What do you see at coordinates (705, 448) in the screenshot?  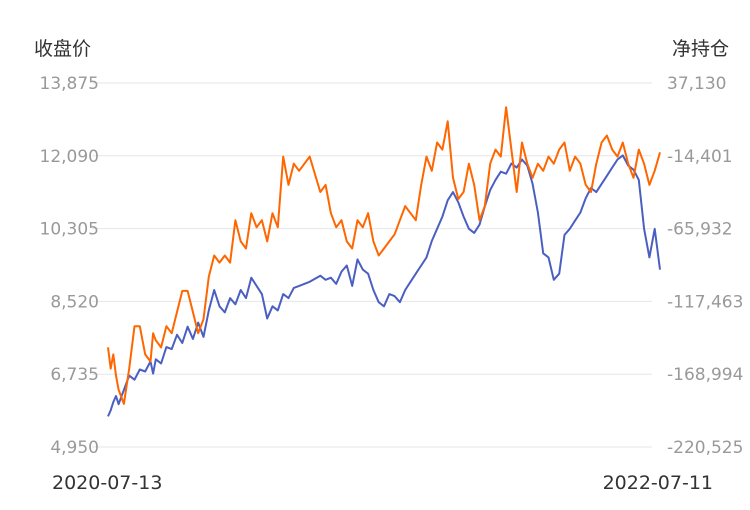 I see `right-tick-label: -220,525` at bounding box center [705, 448].